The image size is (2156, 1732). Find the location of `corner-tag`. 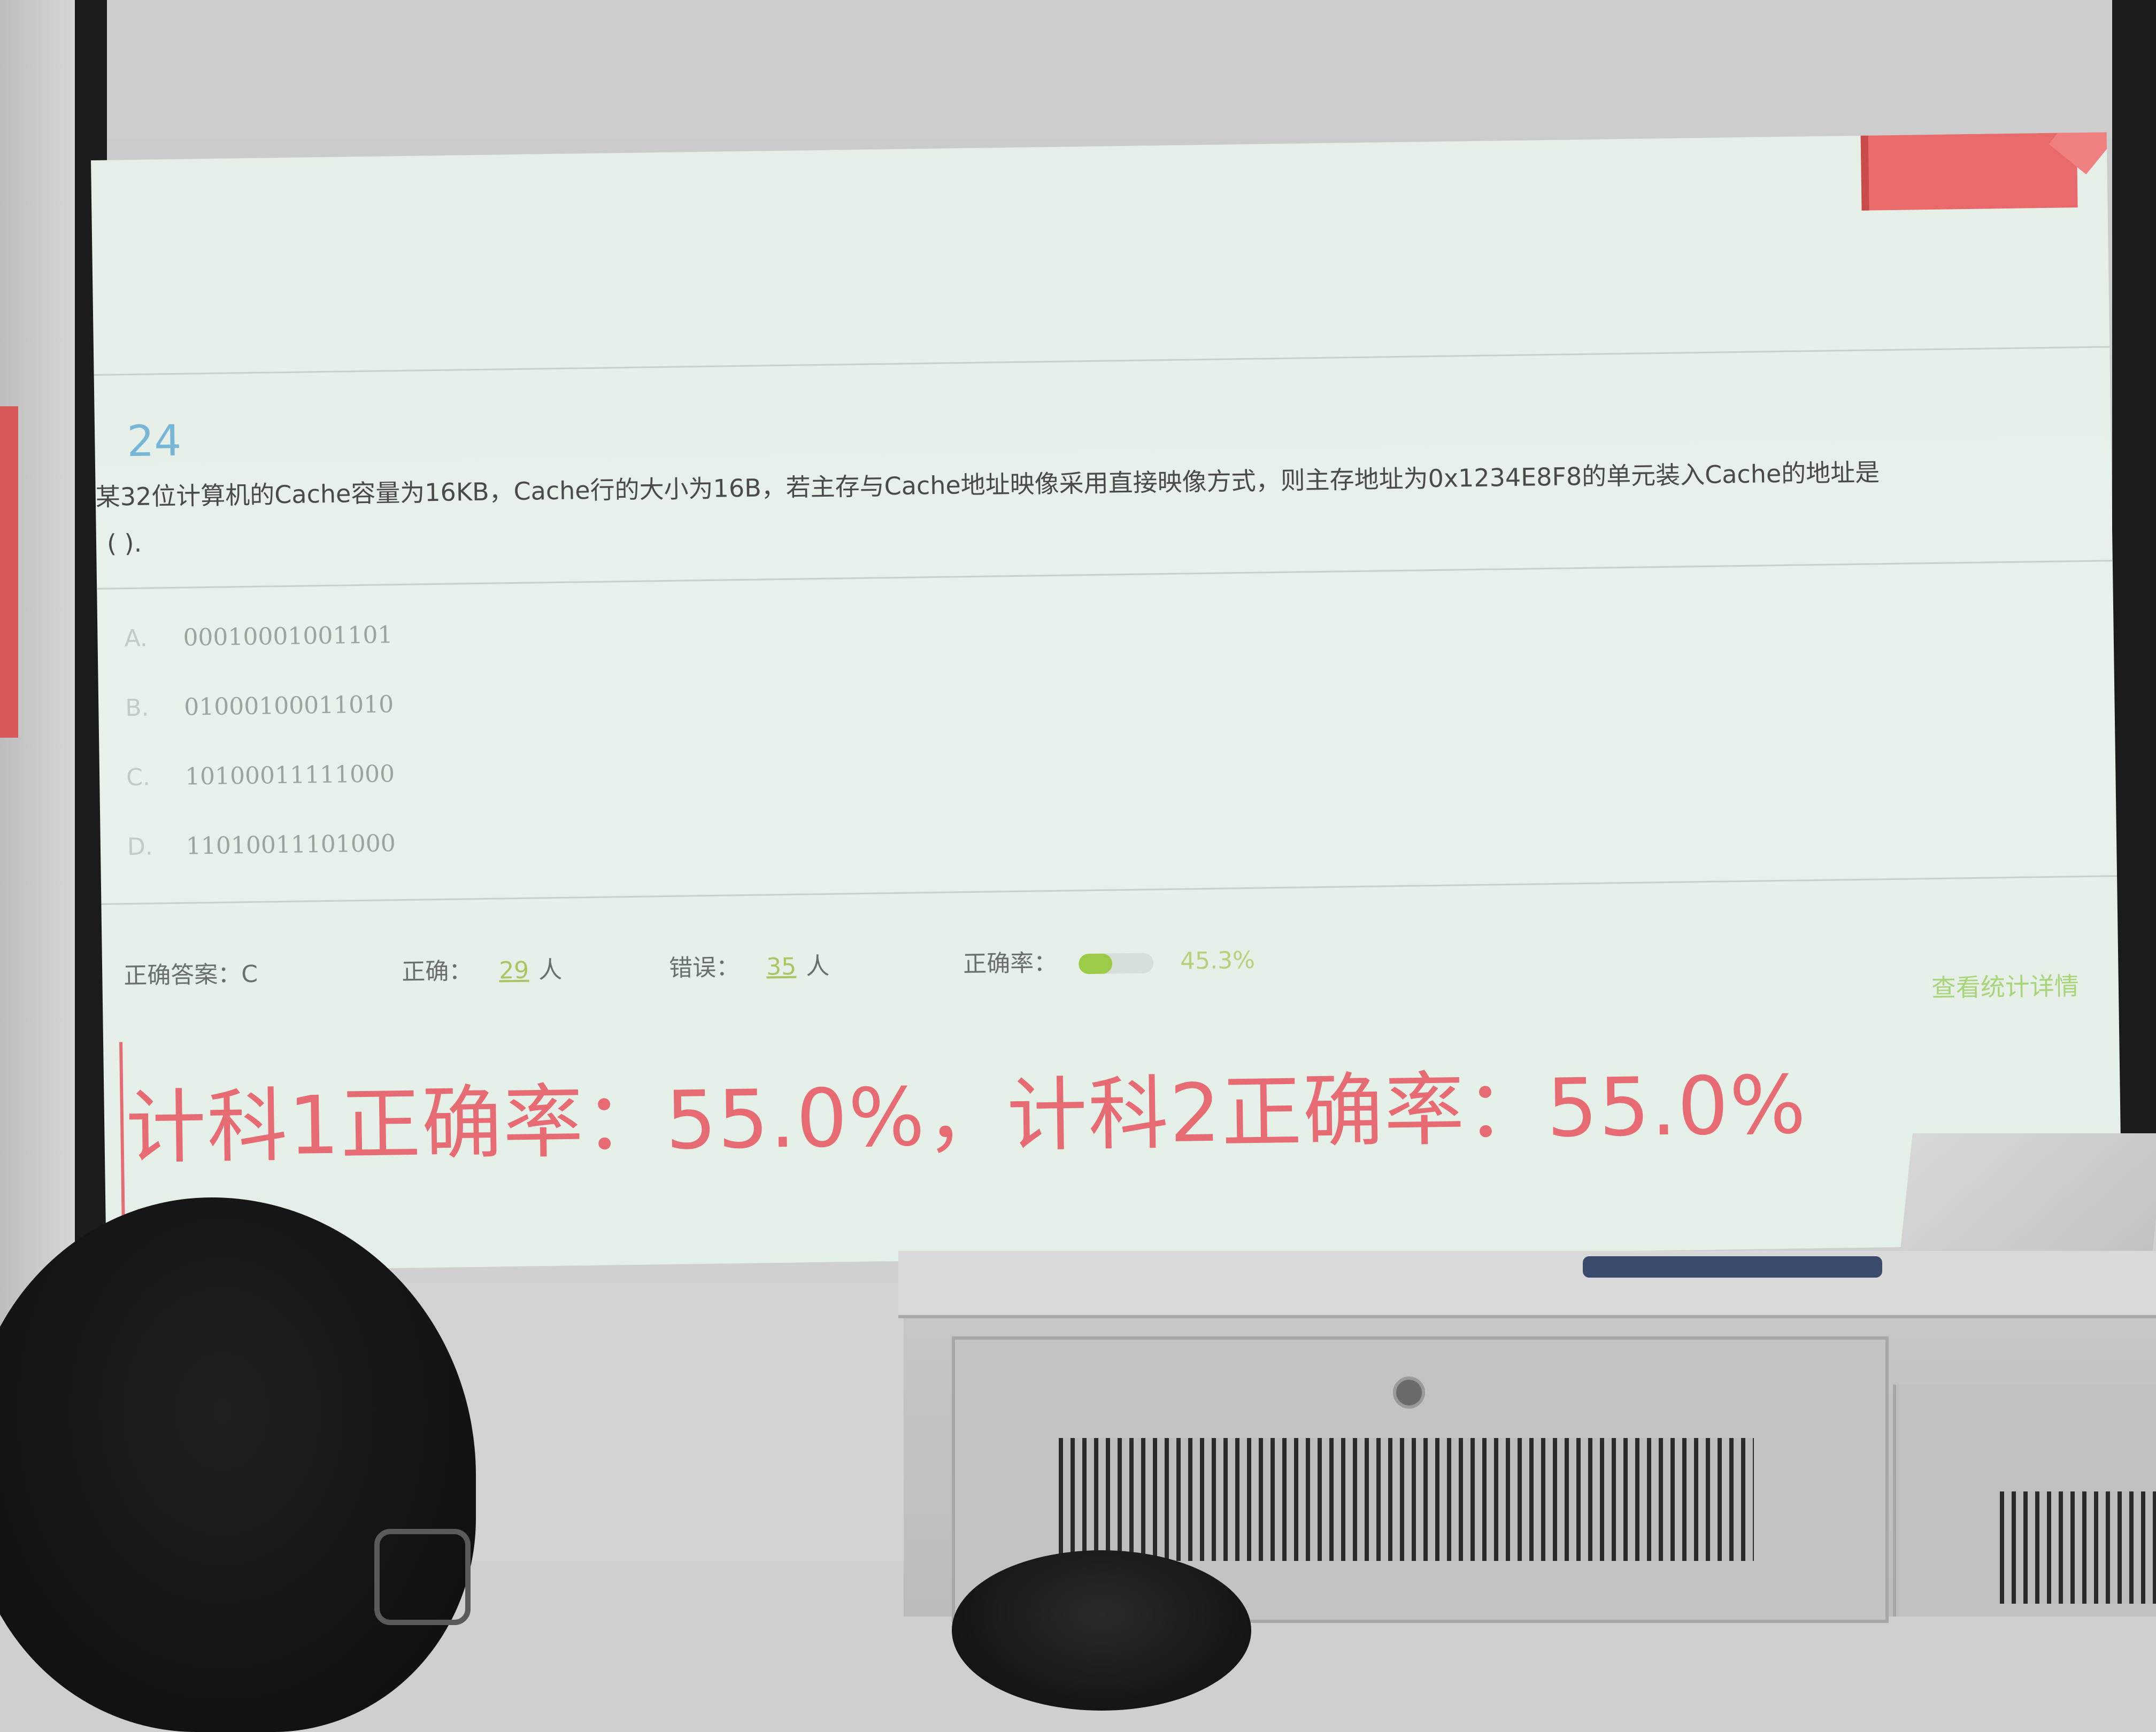

corner-tag is located at coordinates (1969, 171).